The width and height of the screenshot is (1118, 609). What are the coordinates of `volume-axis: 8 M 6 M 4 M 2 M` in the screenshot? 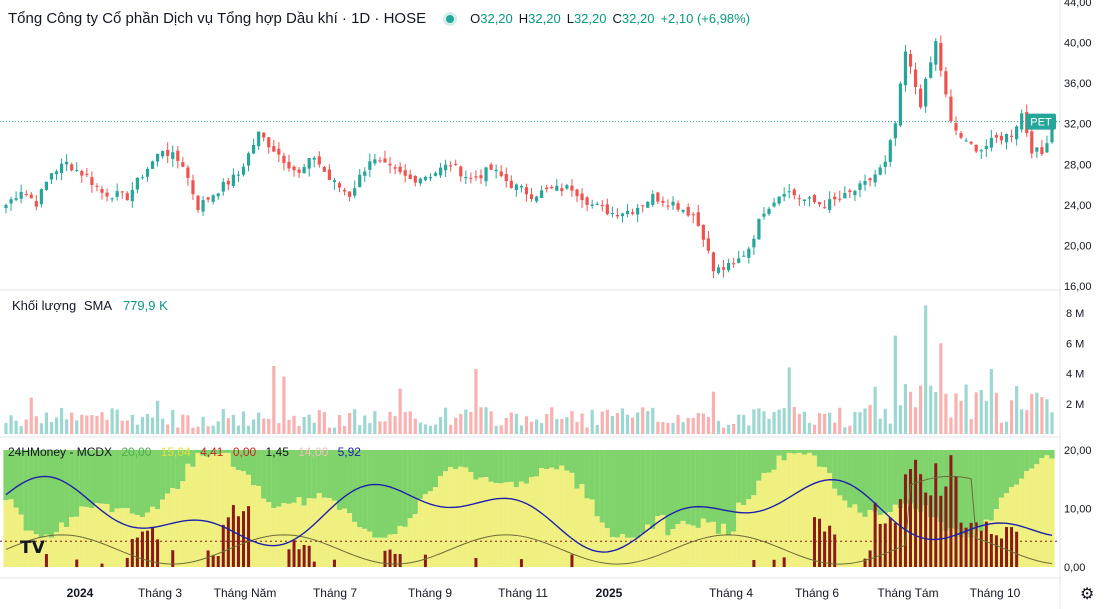 It's located at (1075, 359).